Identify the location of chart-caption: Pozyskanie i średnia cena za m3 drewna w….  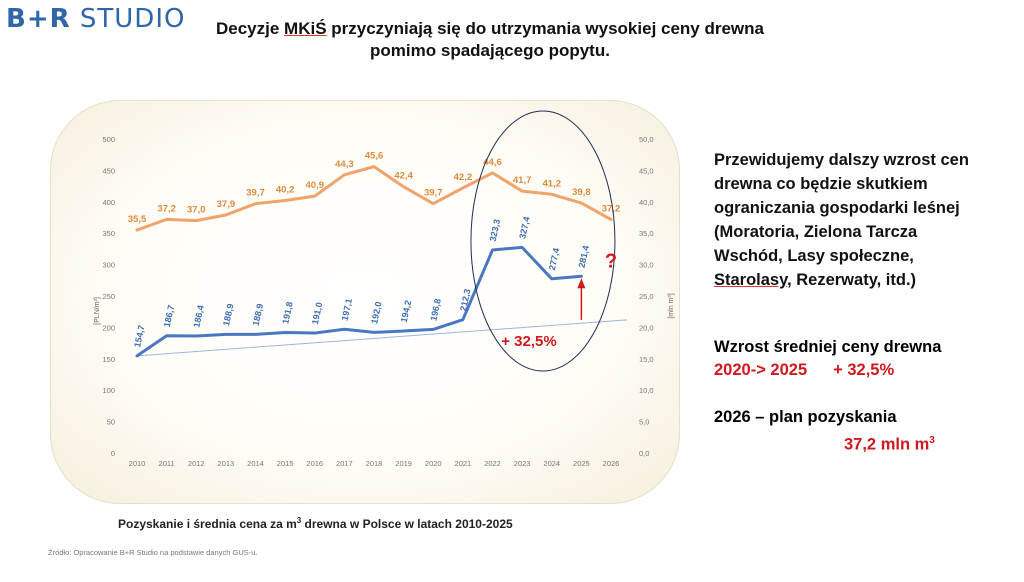
(315, 523).